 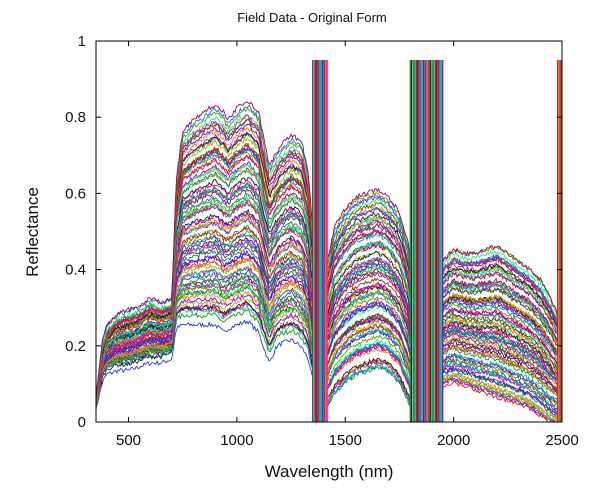 What do you see at coordinates (312, 17) in the screenshot?
I see `chart-title: Field Data - Original Form` at bounding box center [312, 17].